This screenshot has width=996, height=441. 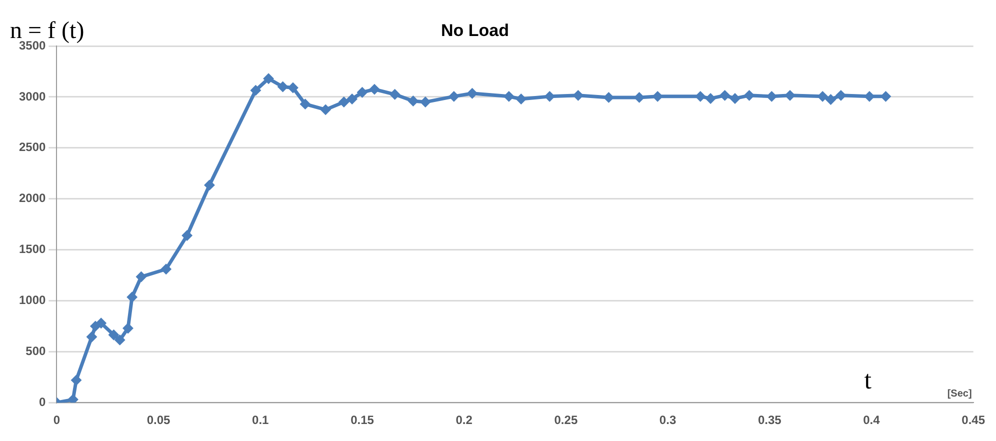 I want to click on x-tick-label: 0.35, so click(x=770, y=420).